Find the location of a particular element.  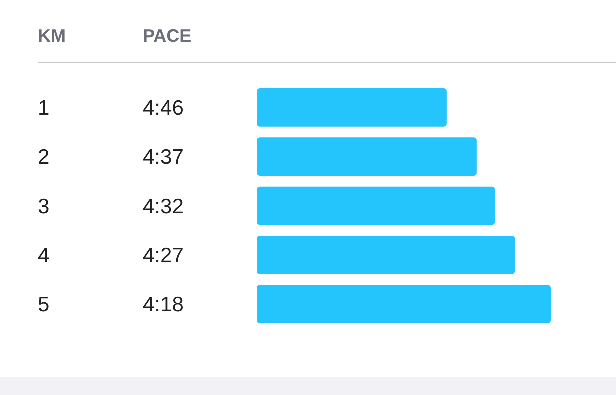

text: 4:27 is located at coordinates (163, 256).